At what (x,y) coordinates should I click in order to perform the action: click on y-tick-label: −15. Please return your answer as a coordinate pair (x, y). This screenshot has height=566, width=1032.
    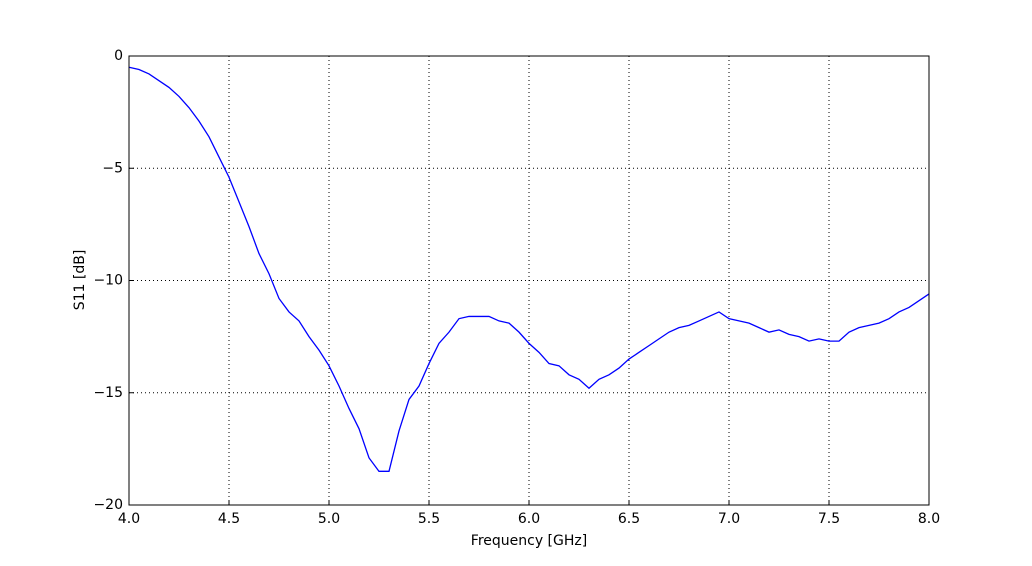
    Looking at the image, I should click on (108, 393).